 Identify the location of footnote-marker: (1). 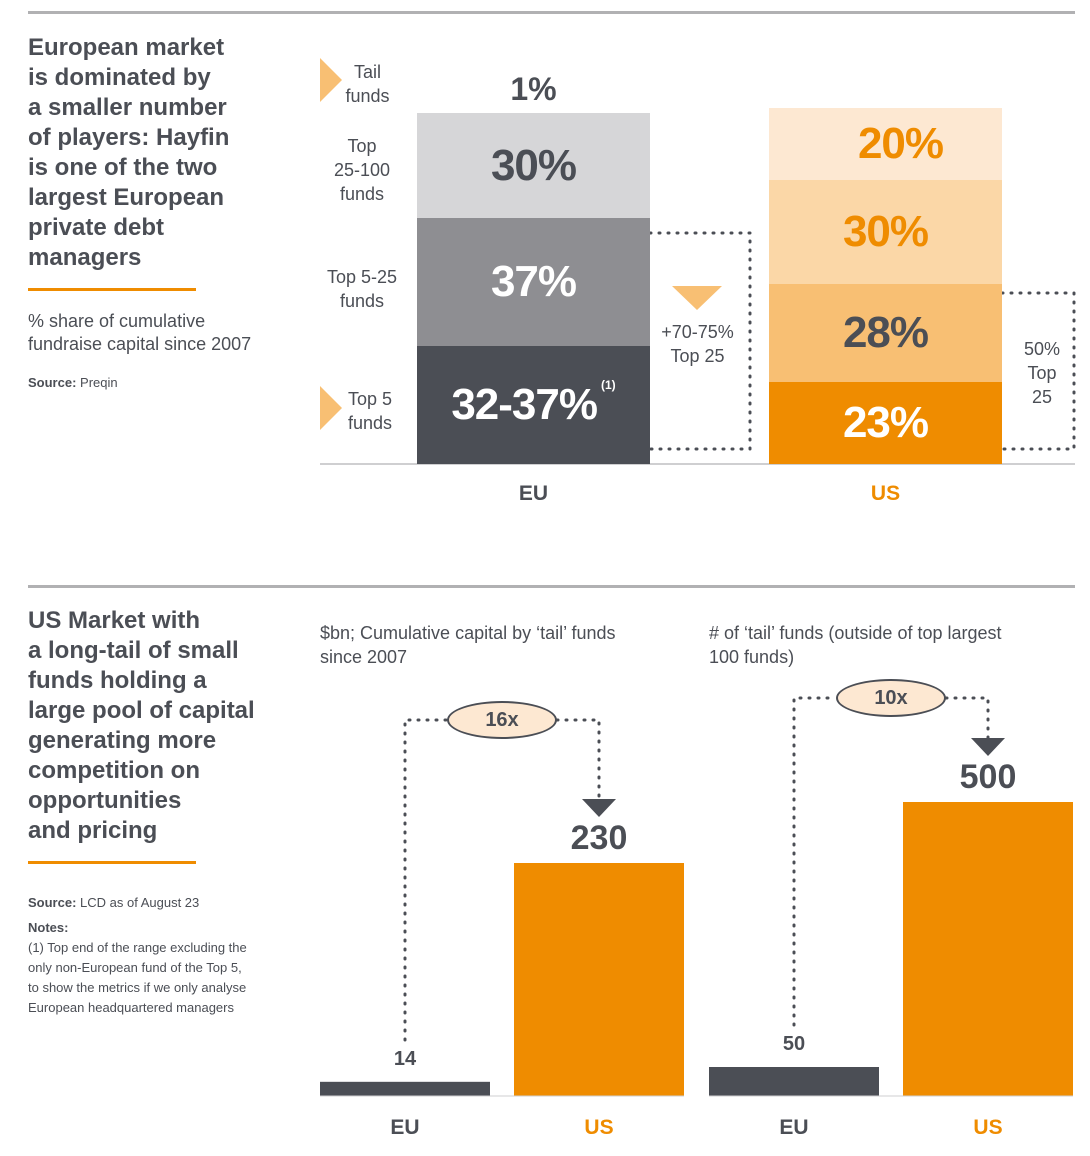
(608, 385).